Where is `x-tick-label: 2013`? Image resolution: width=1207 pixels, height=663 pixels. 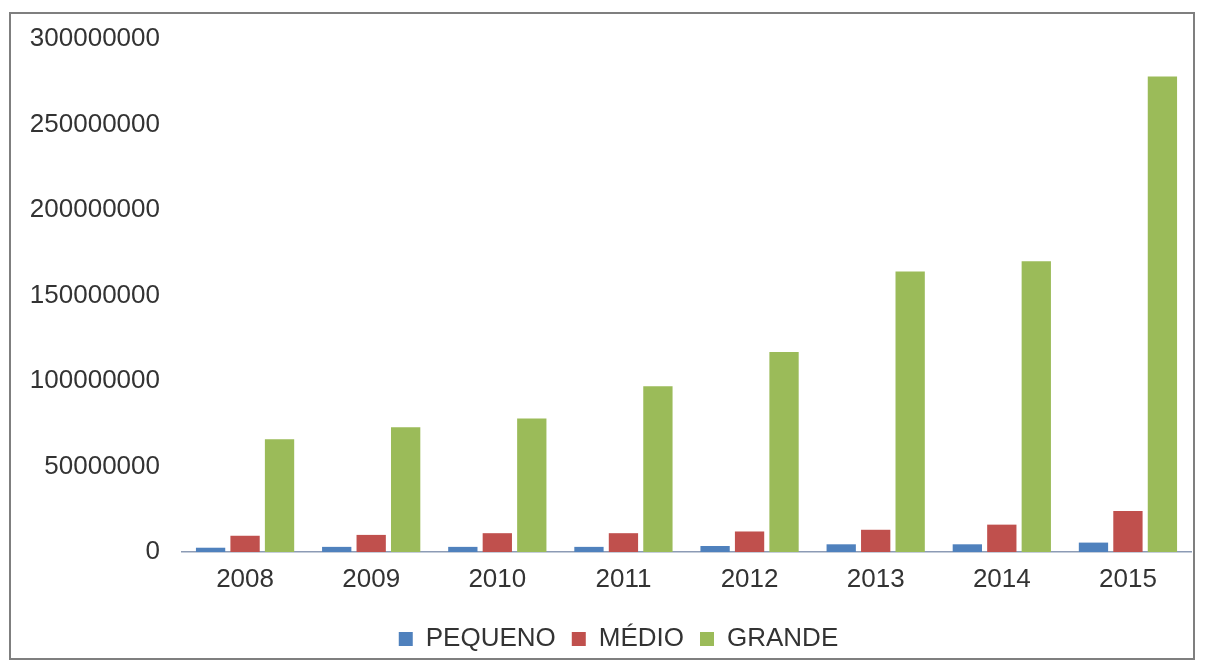
x-tick-label: 2013 is located at coordinates (875, 577).